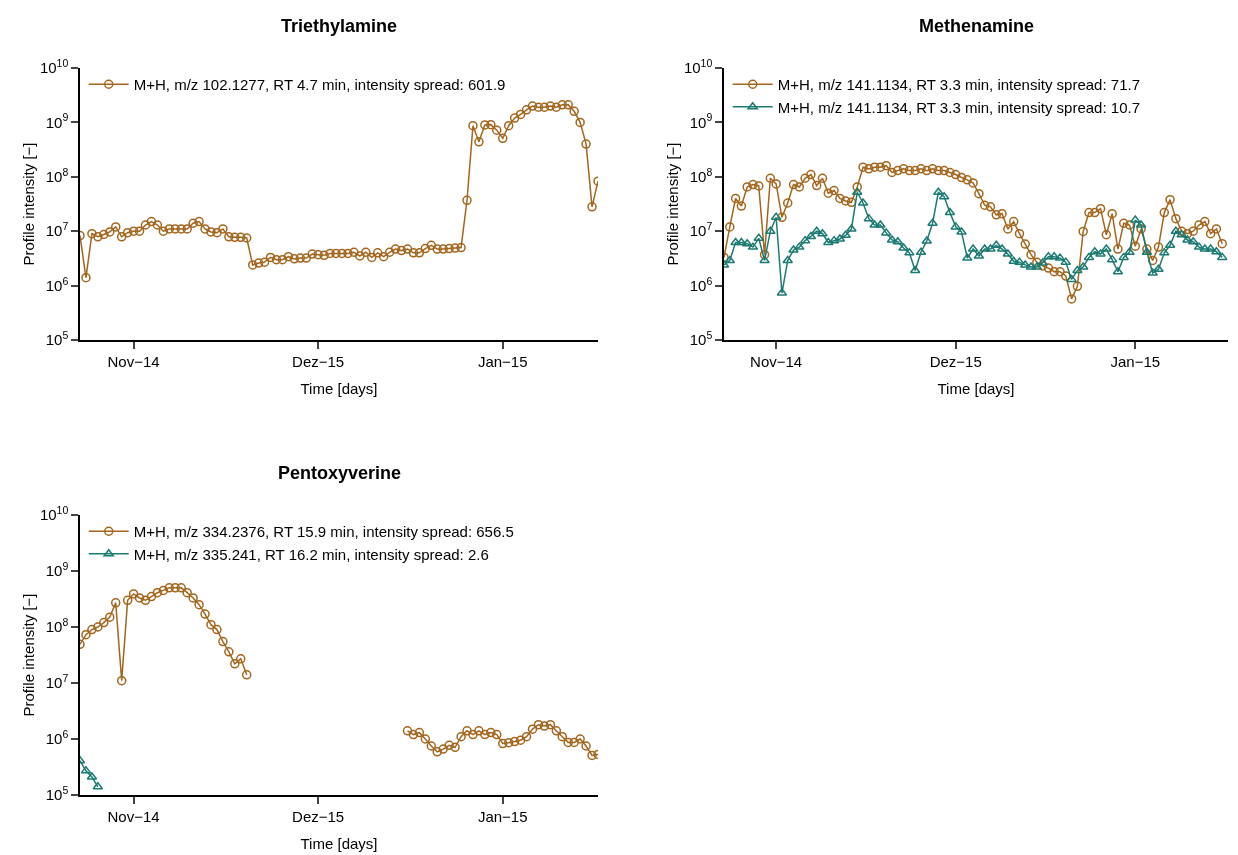  What do you see at coordinates (339, 26) in the screenshot?
I see `chart-title: Triethylamine` at bounding box center [339, 26].